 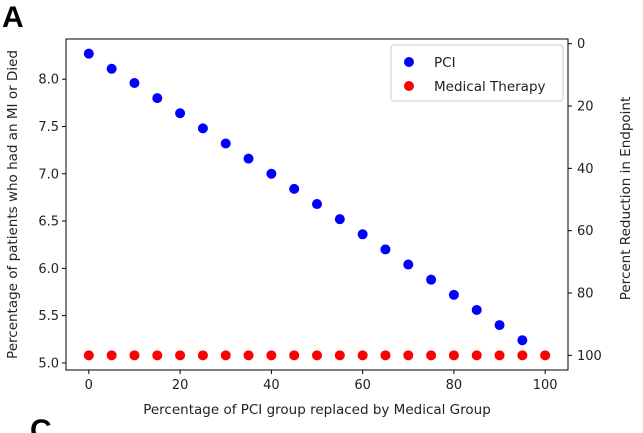 I want to click on x-tick-label: 80, so click(x=454, y=385).